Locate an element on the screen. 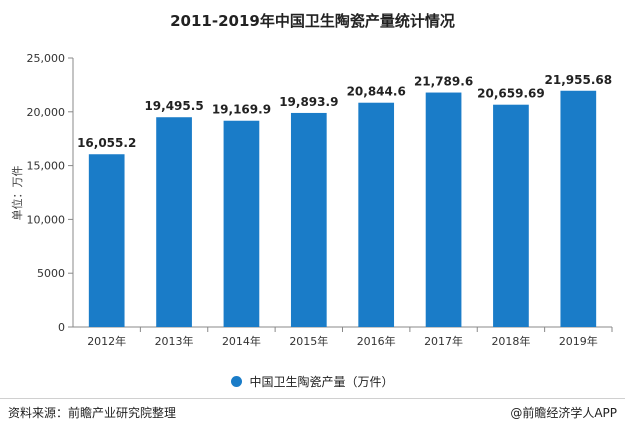 Image resolution: width=625 pixels, height=432 pixels. data-label: 21,789.6 is located at coordinates (443, 82).